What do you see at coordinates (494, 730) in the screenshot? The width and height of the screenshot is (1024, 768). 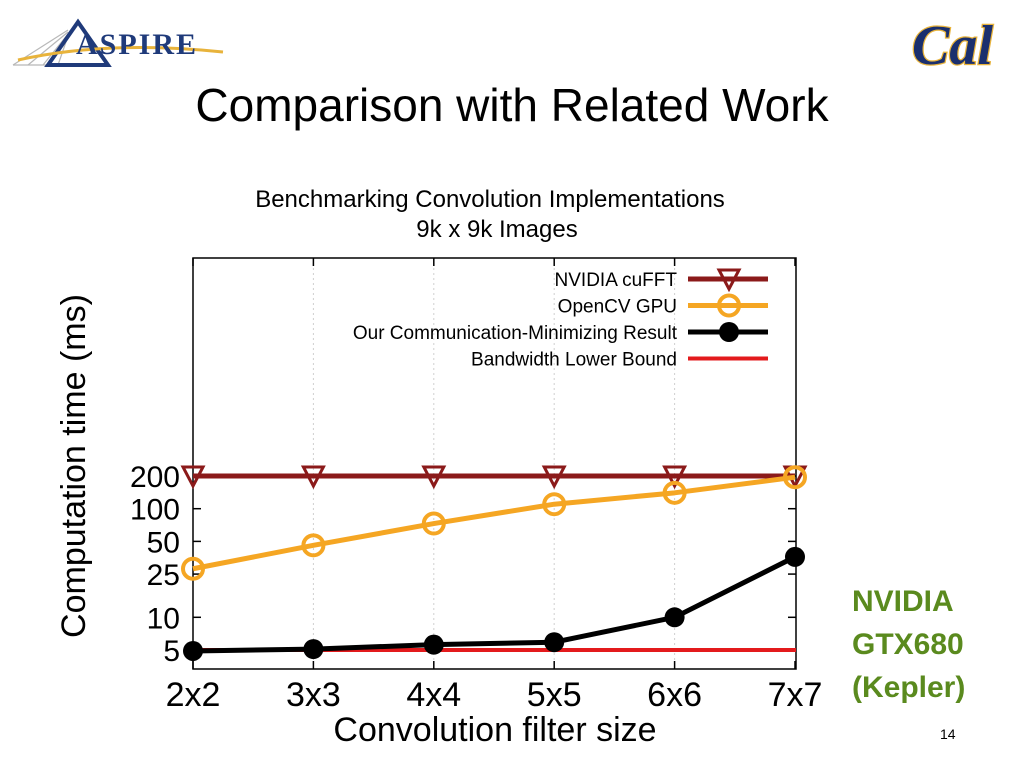 I see `x-axis-label: Convolution filter size` at bounding box center [494, 730].